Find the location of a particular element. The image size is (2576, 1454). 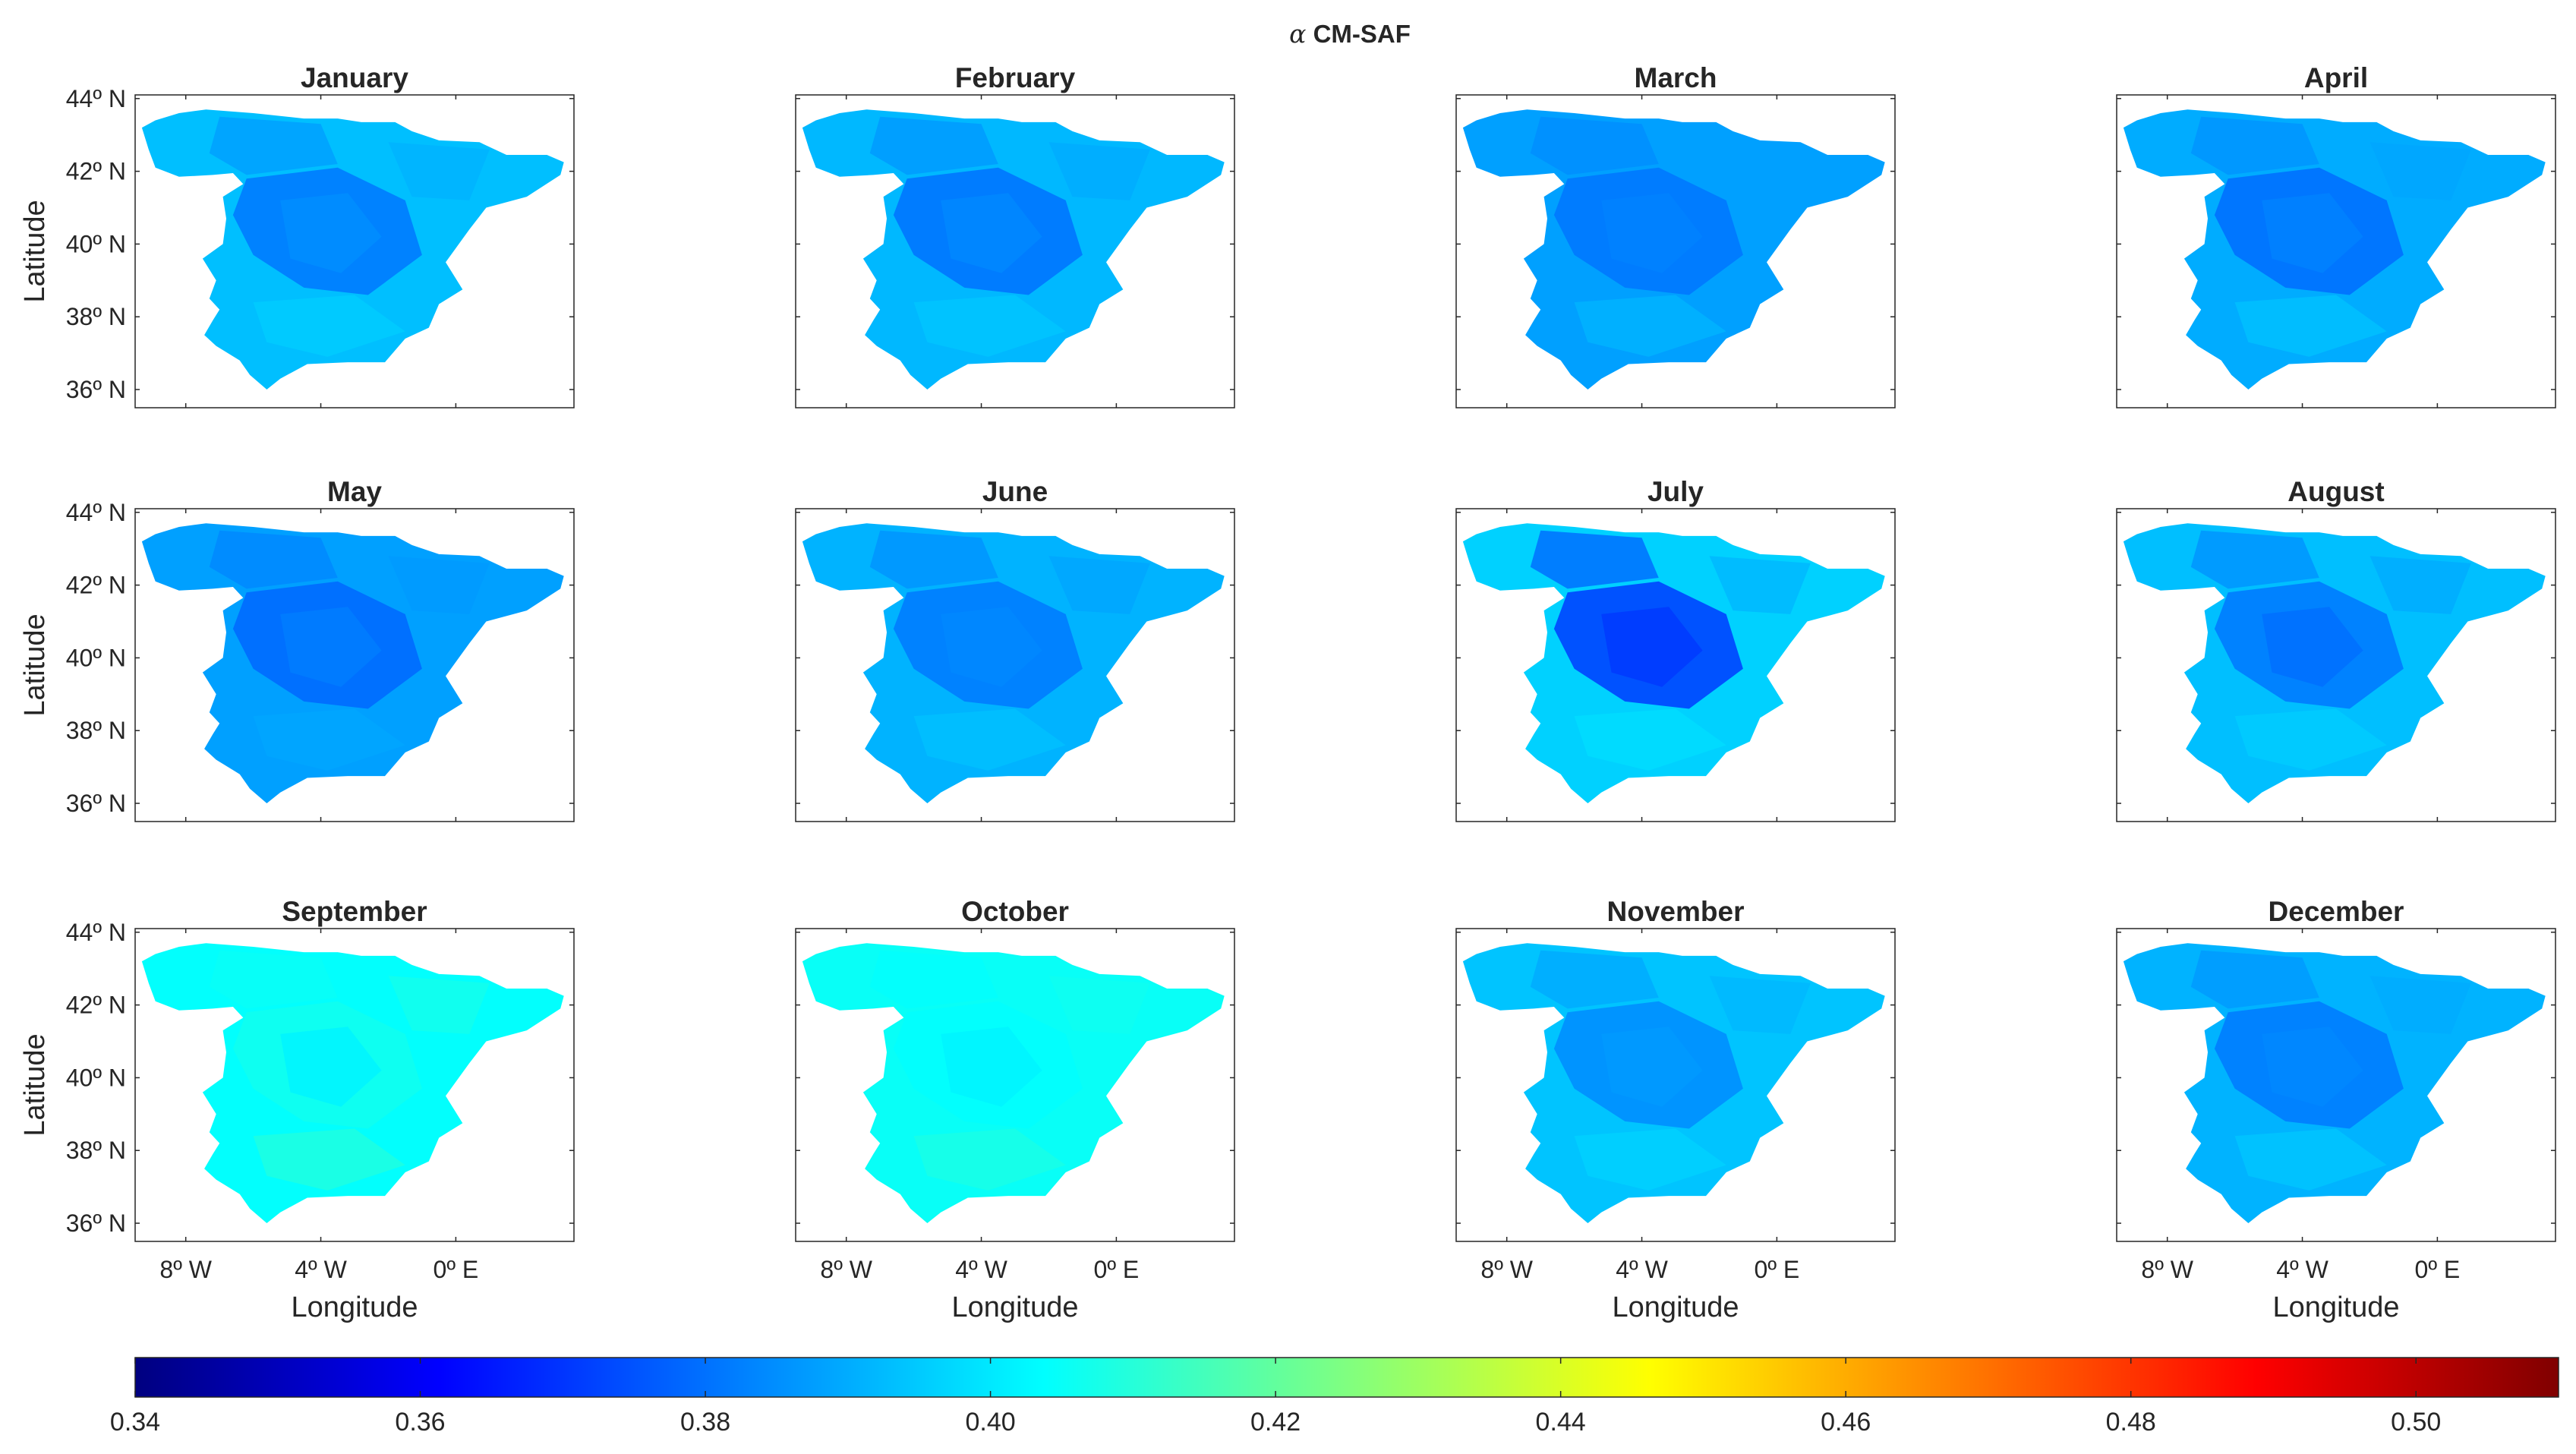

colorbar-tick-label: 0.48 is located at coordinates (2131, 1422).